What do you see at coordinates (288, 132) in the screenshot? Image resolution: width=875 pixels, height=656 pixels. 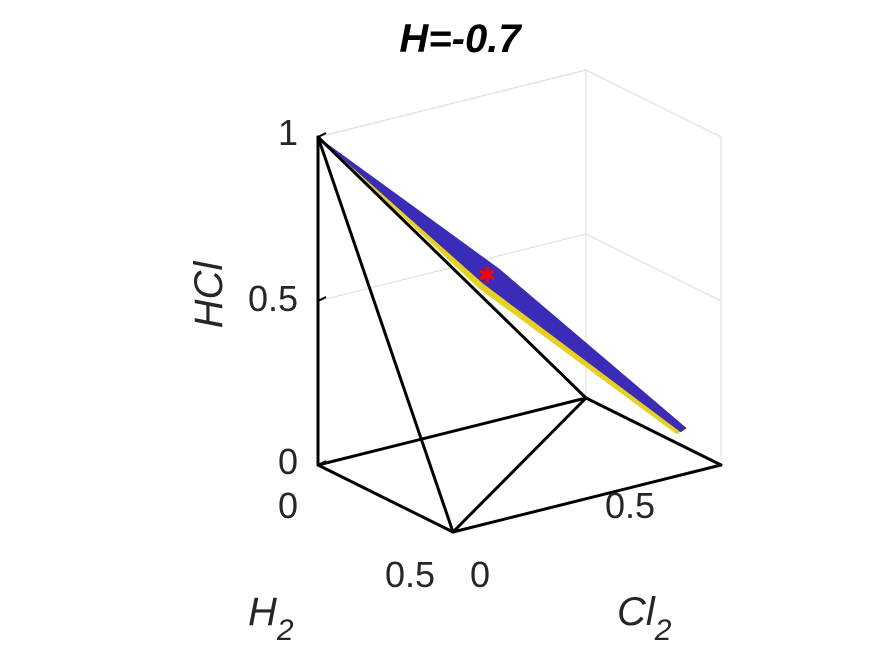 I see `z-tick-label: 1` at bounding box center [288, 132].